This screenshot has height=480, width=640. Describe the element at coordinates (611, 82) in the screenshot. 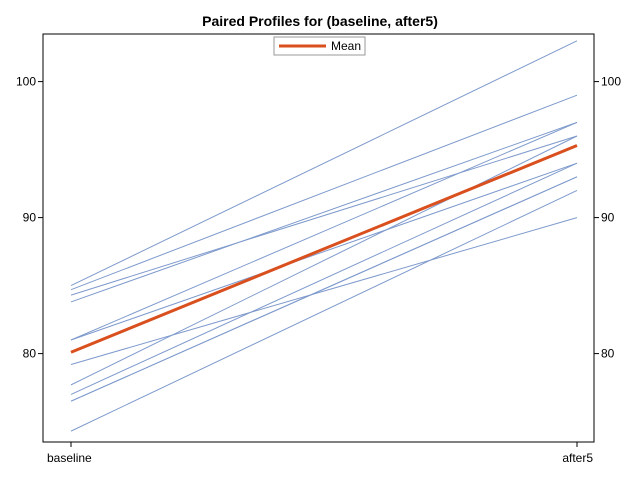

I see `y-tick-label-right: 100` at that location.